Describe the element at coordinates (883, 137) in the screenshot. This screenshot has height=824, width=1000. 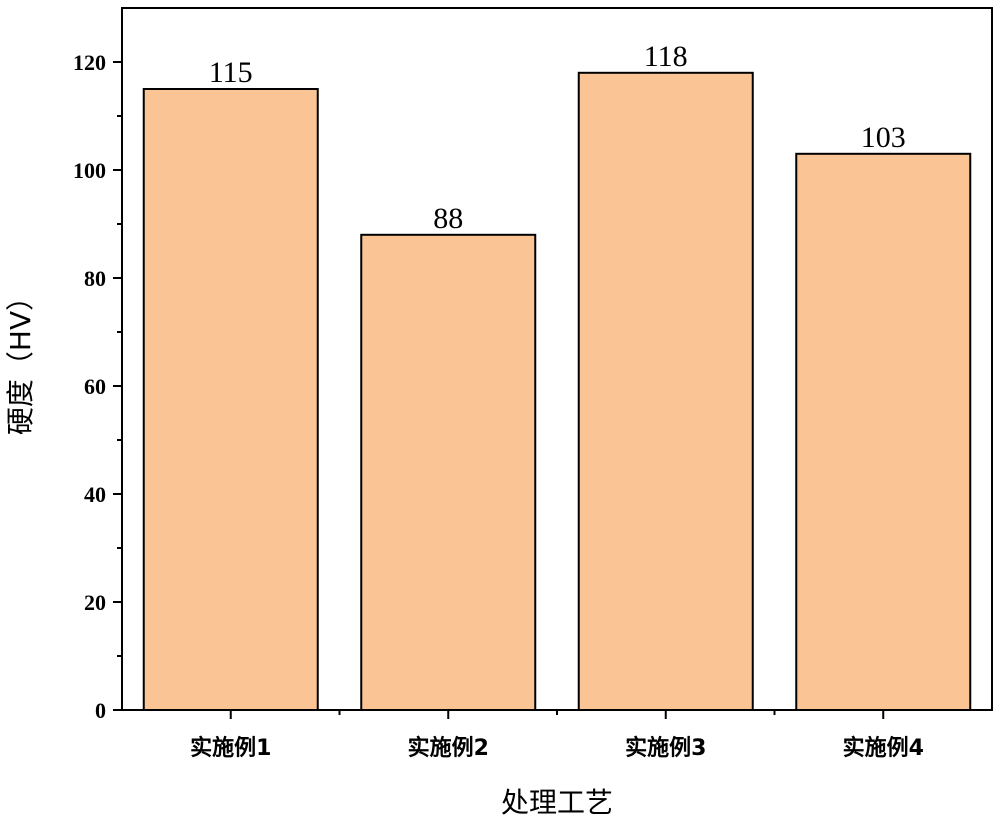
I see `data-label-4: 103` at that location.